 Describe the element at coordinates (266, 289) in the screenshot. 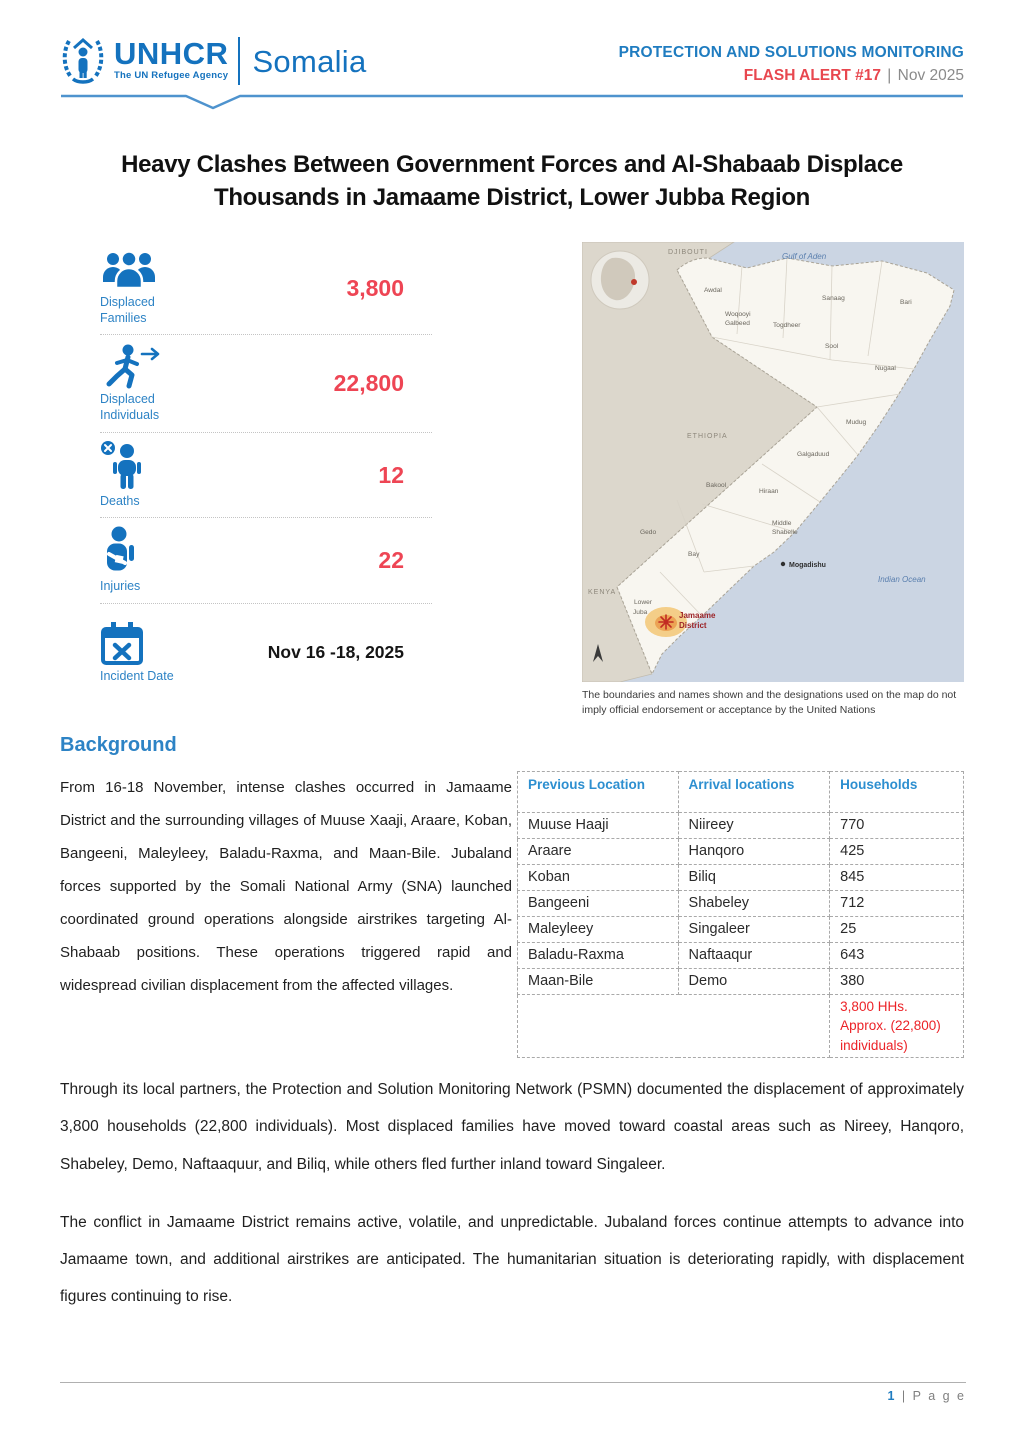

I see `stat-row-displaced-families: Displaced Families 3,800` at that location.